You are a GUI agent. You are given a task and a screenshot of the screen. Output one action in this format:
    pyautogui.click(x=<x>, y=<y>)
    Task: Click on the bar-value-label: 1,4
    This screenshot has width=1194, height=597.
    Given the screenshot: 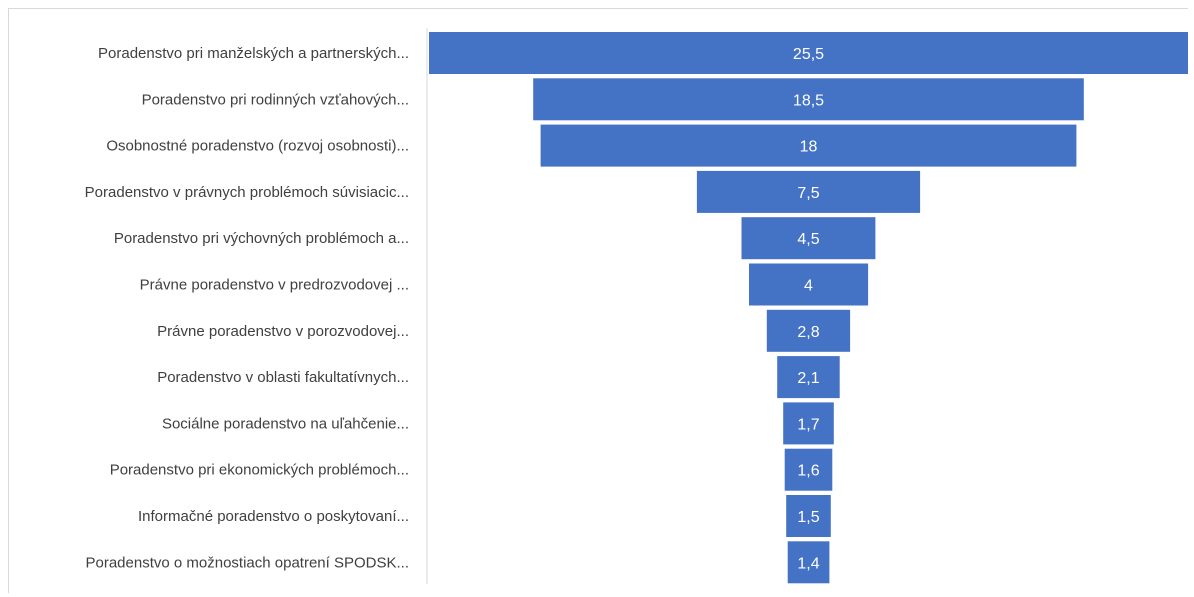 What is the action you would take?
    pyautogui.click(x=808, y=563)
    